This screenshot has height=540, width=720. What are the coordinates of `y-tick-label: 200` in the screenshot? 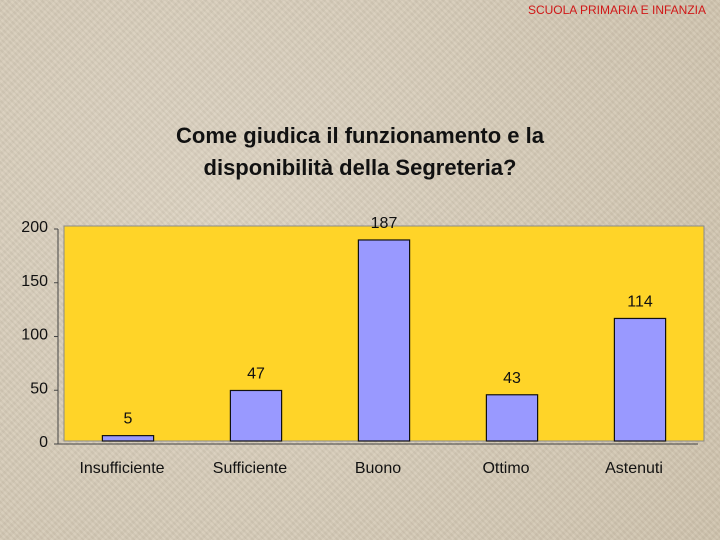 It's located at (34, 227).